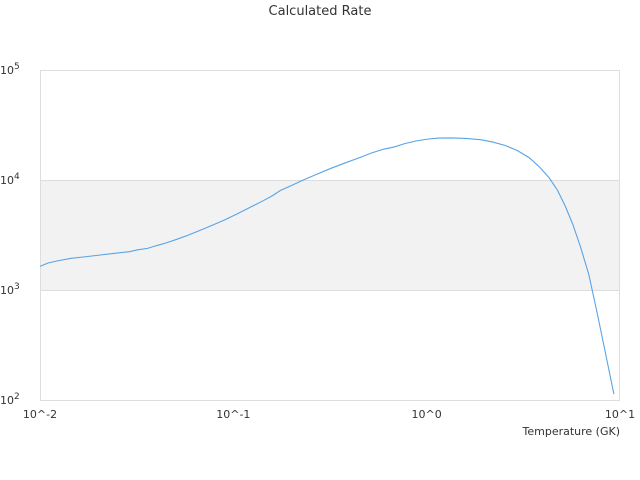  What do you see at coordinates (10, 289) in the screenshot?
I see `y-tick-label: 103` at bounding box center [10, 289].